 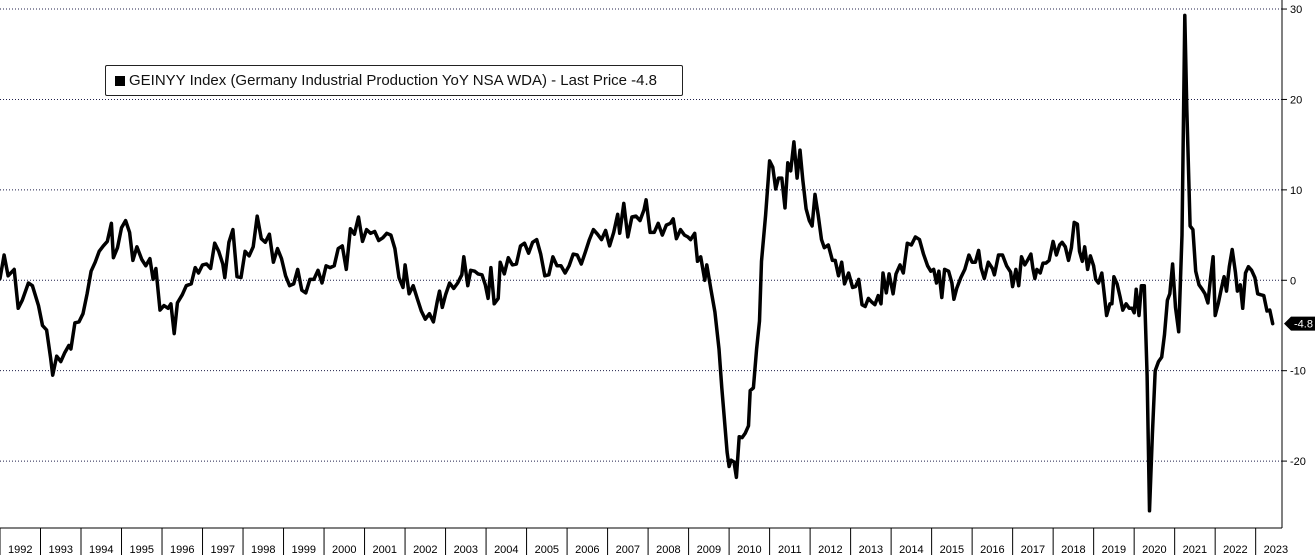 What do you see at coordinates (1154, 549) in the screenshot?
I see `x-tick-label: 2020` at bounding box center [1154, 549].